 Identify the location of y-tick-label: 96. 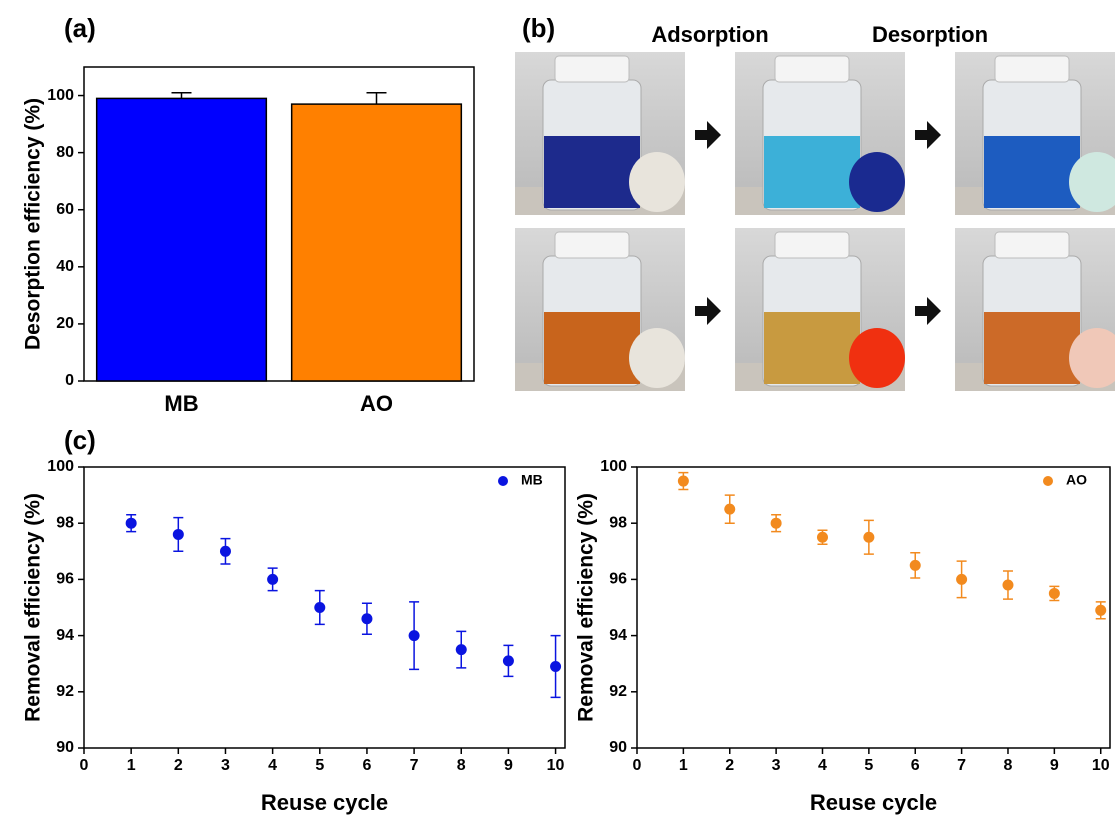
(65, 579).